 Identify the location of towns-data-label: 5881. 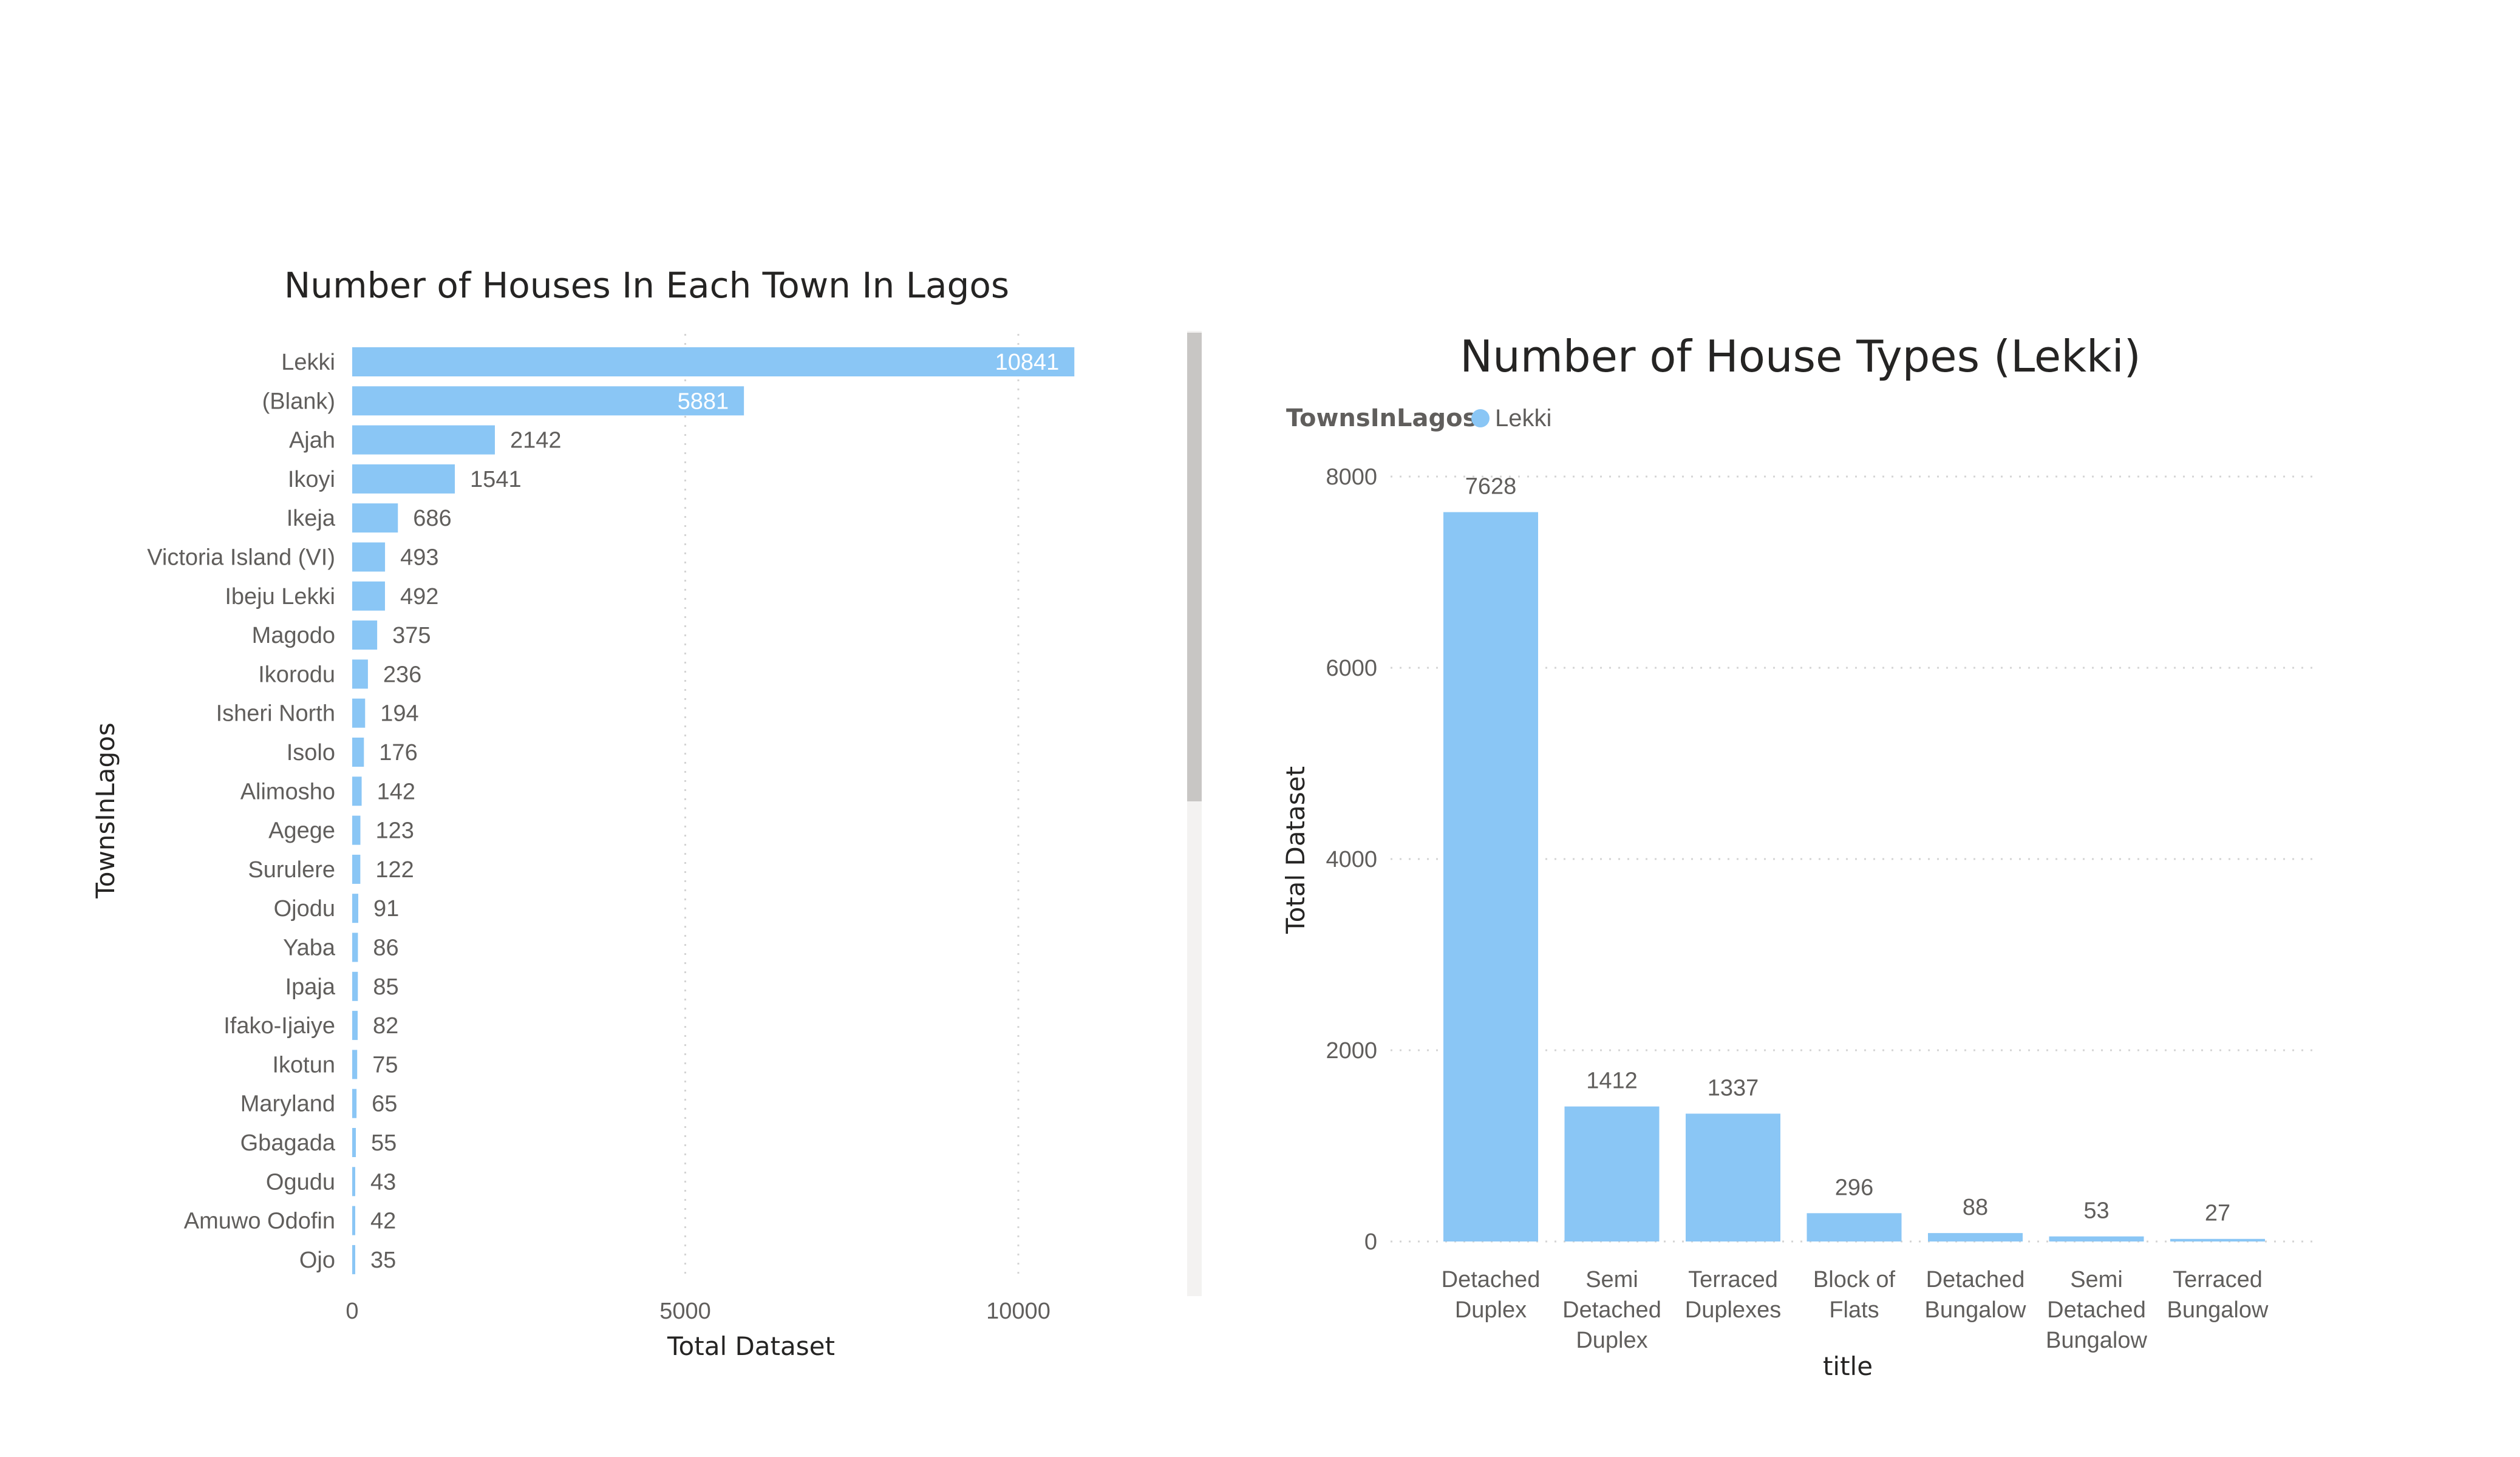
(703, 401).